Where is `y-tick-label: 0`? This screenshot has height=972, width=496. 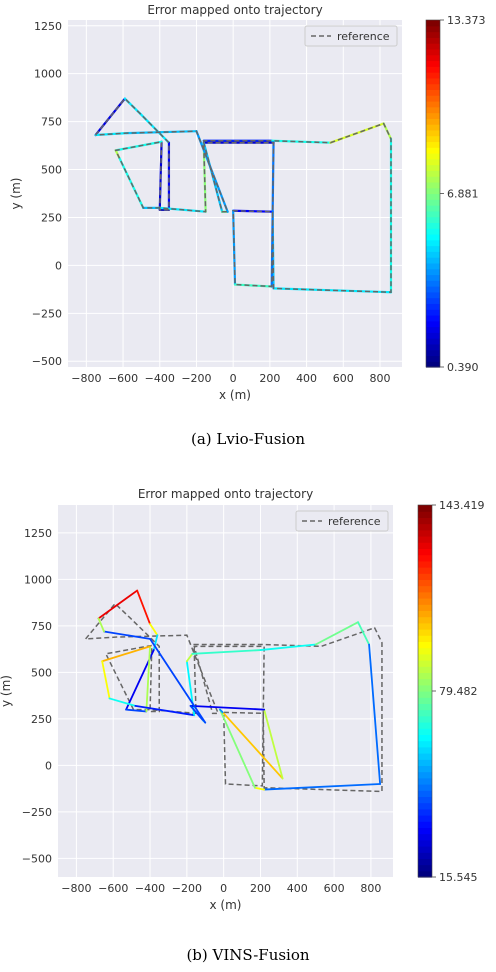 y-tick-label: 0 is located at coordinates (58, 265).